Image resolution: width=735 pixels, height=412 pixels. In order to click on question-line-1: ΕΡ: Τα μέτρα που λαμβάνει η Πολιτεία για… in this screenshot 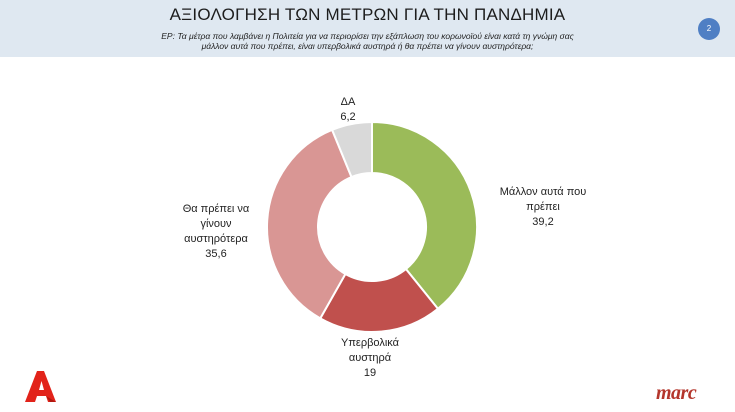, I will do `click(367, 36)`.